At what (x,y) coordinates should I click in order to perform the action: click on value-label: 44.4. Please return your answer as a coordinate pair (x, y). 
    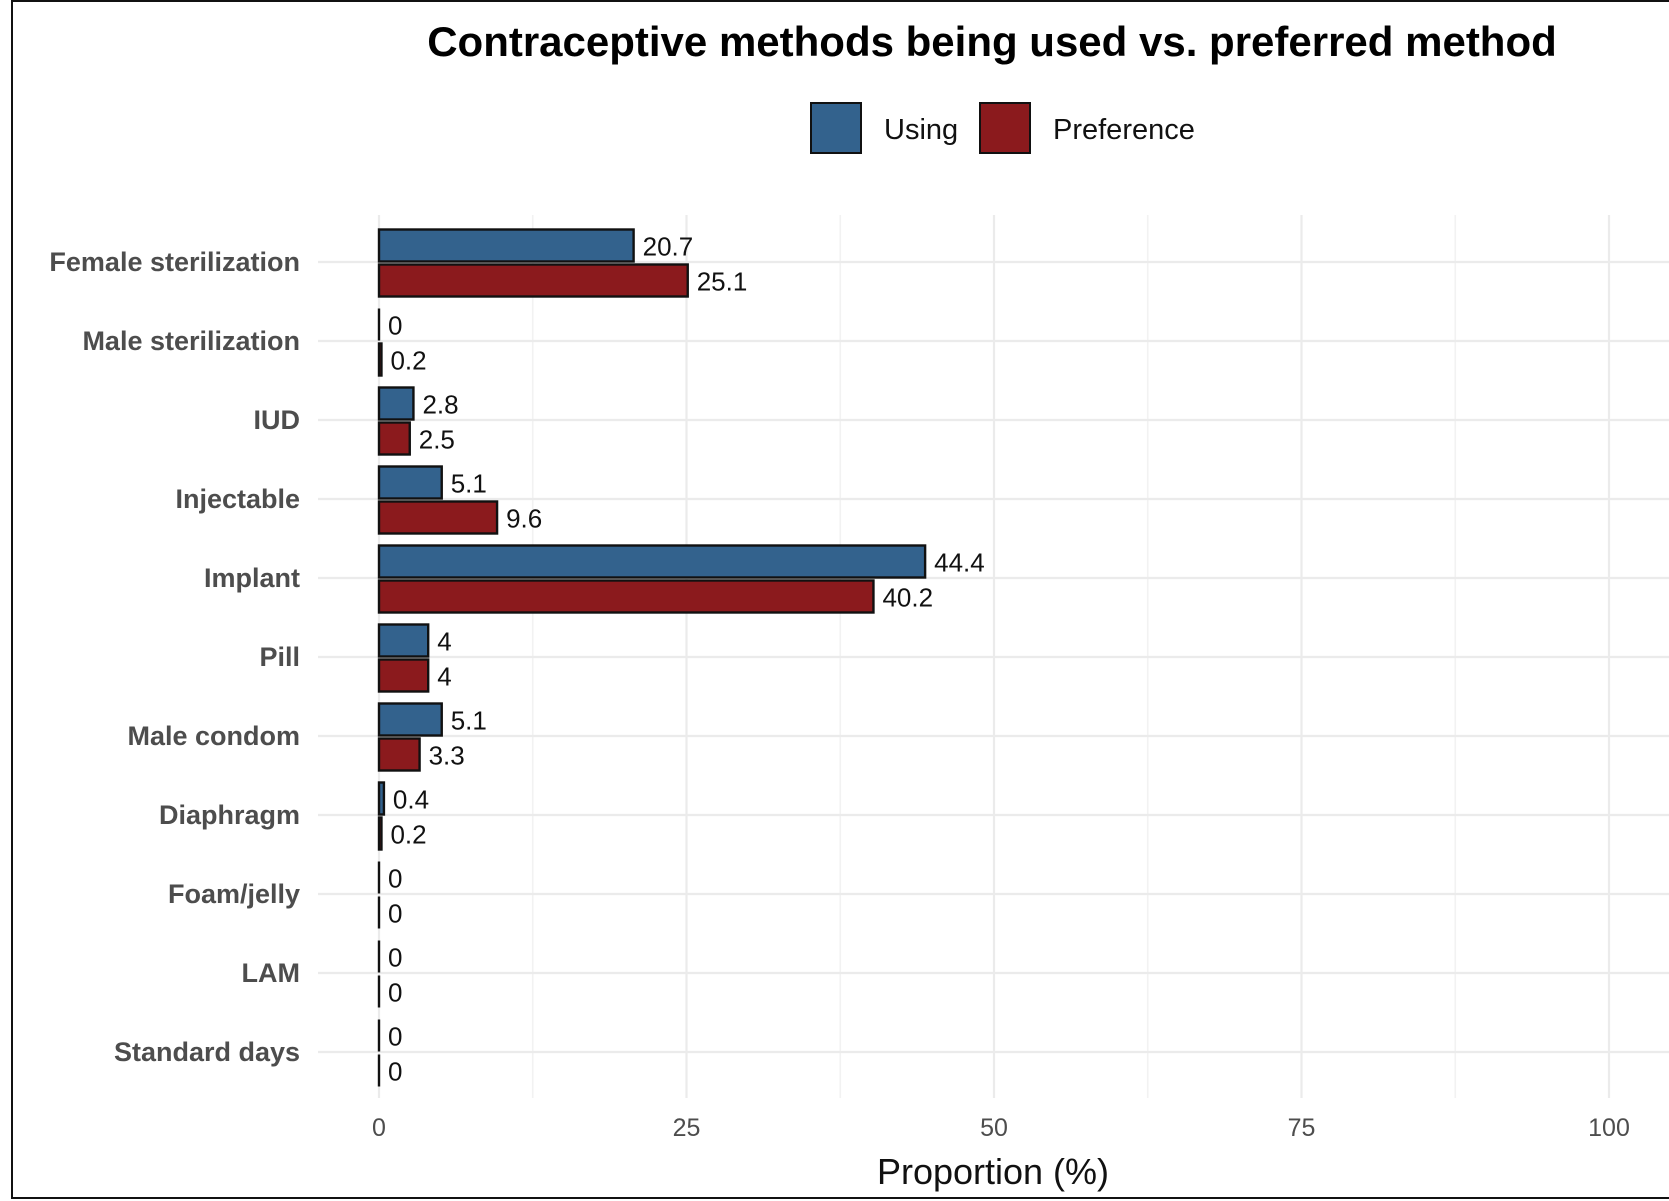
    Looking at the image, I should click on (959, 563).